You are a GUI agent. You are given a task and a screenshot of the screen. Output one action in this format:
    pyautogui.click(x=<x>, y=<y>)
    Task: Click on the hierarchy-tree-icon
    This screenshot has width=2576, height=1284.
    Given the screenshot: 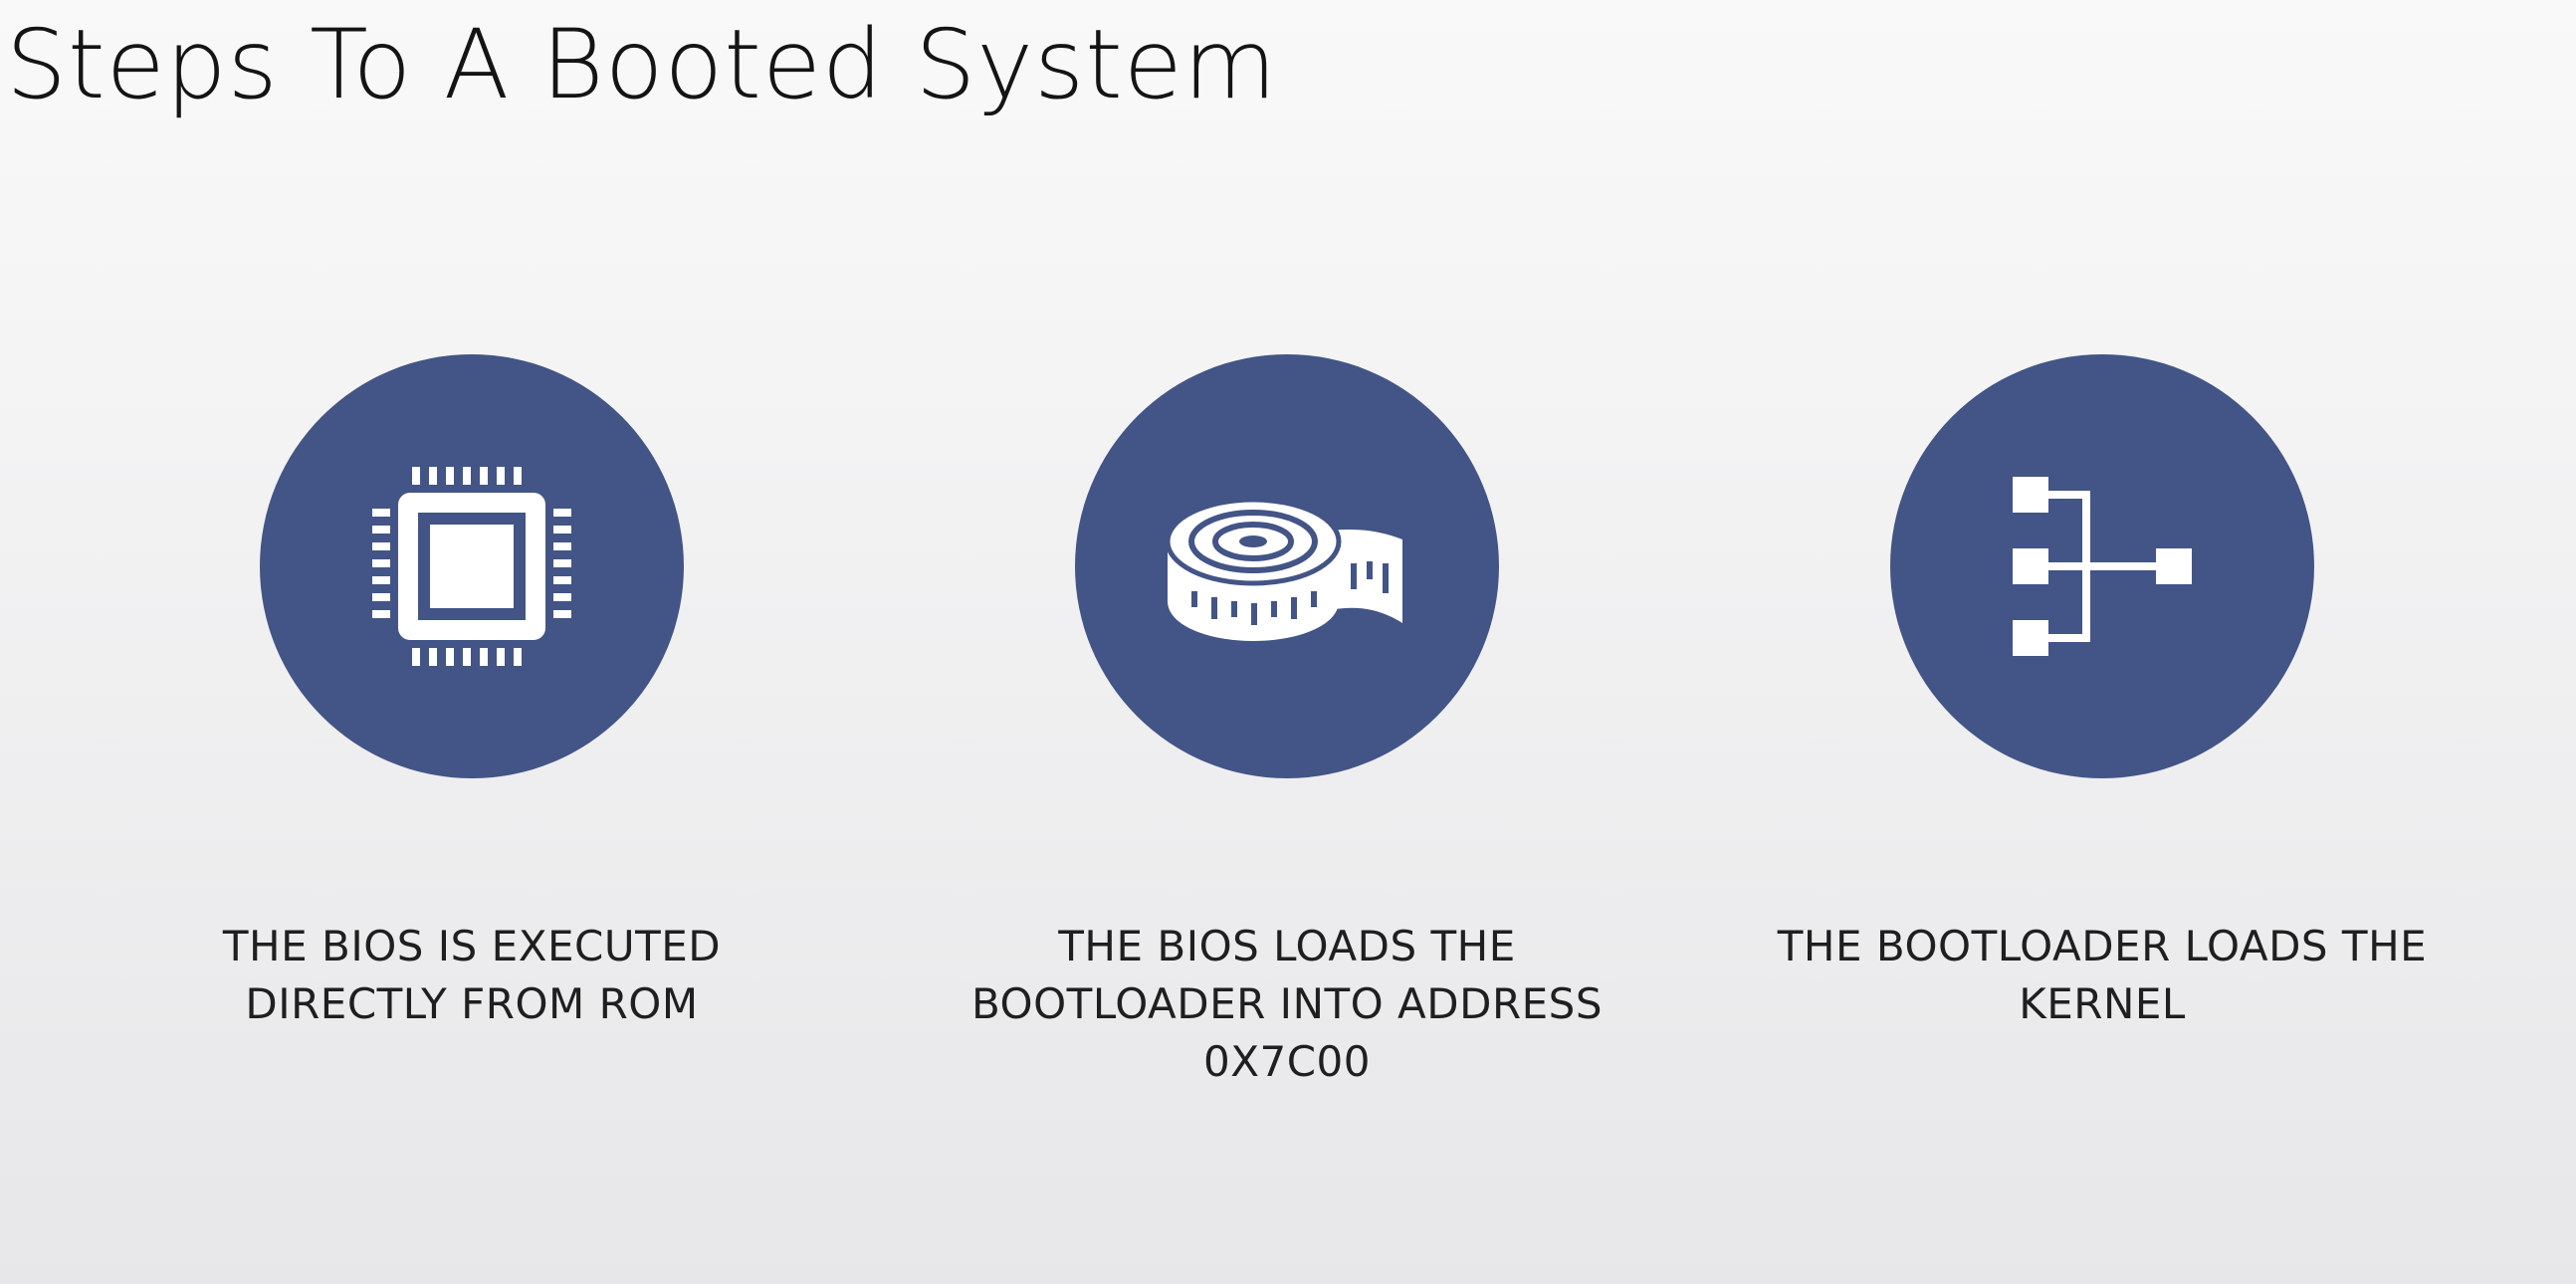 What is the action you would take?
    pyautogui.click(x=2102, y=567)
    